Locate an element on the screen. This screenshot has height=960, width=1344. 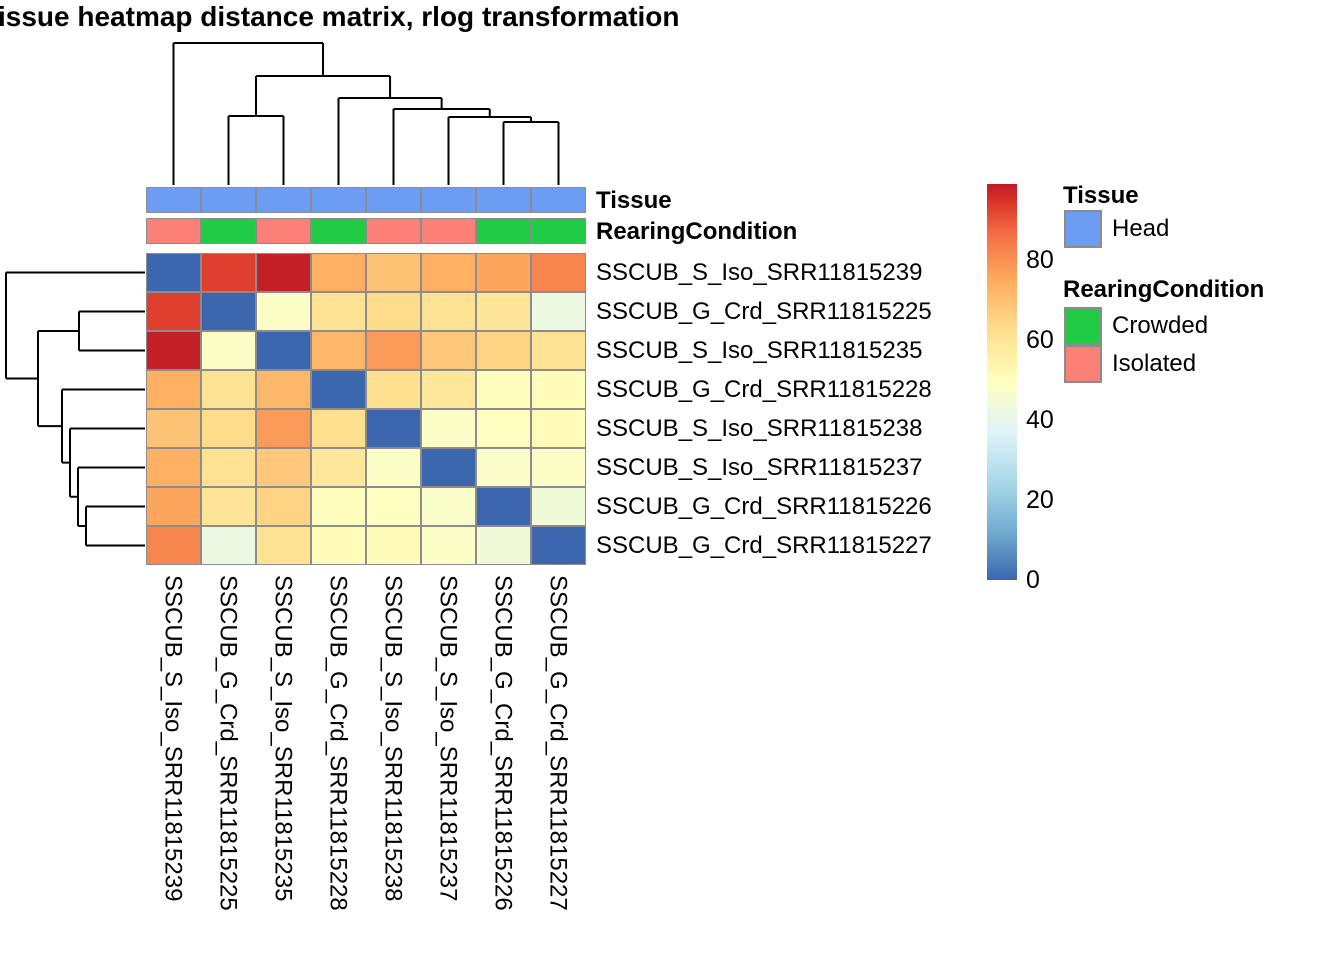
column-label: SSCUB_S_Iso_SRR11815237 is located at coordinates (448, 738).